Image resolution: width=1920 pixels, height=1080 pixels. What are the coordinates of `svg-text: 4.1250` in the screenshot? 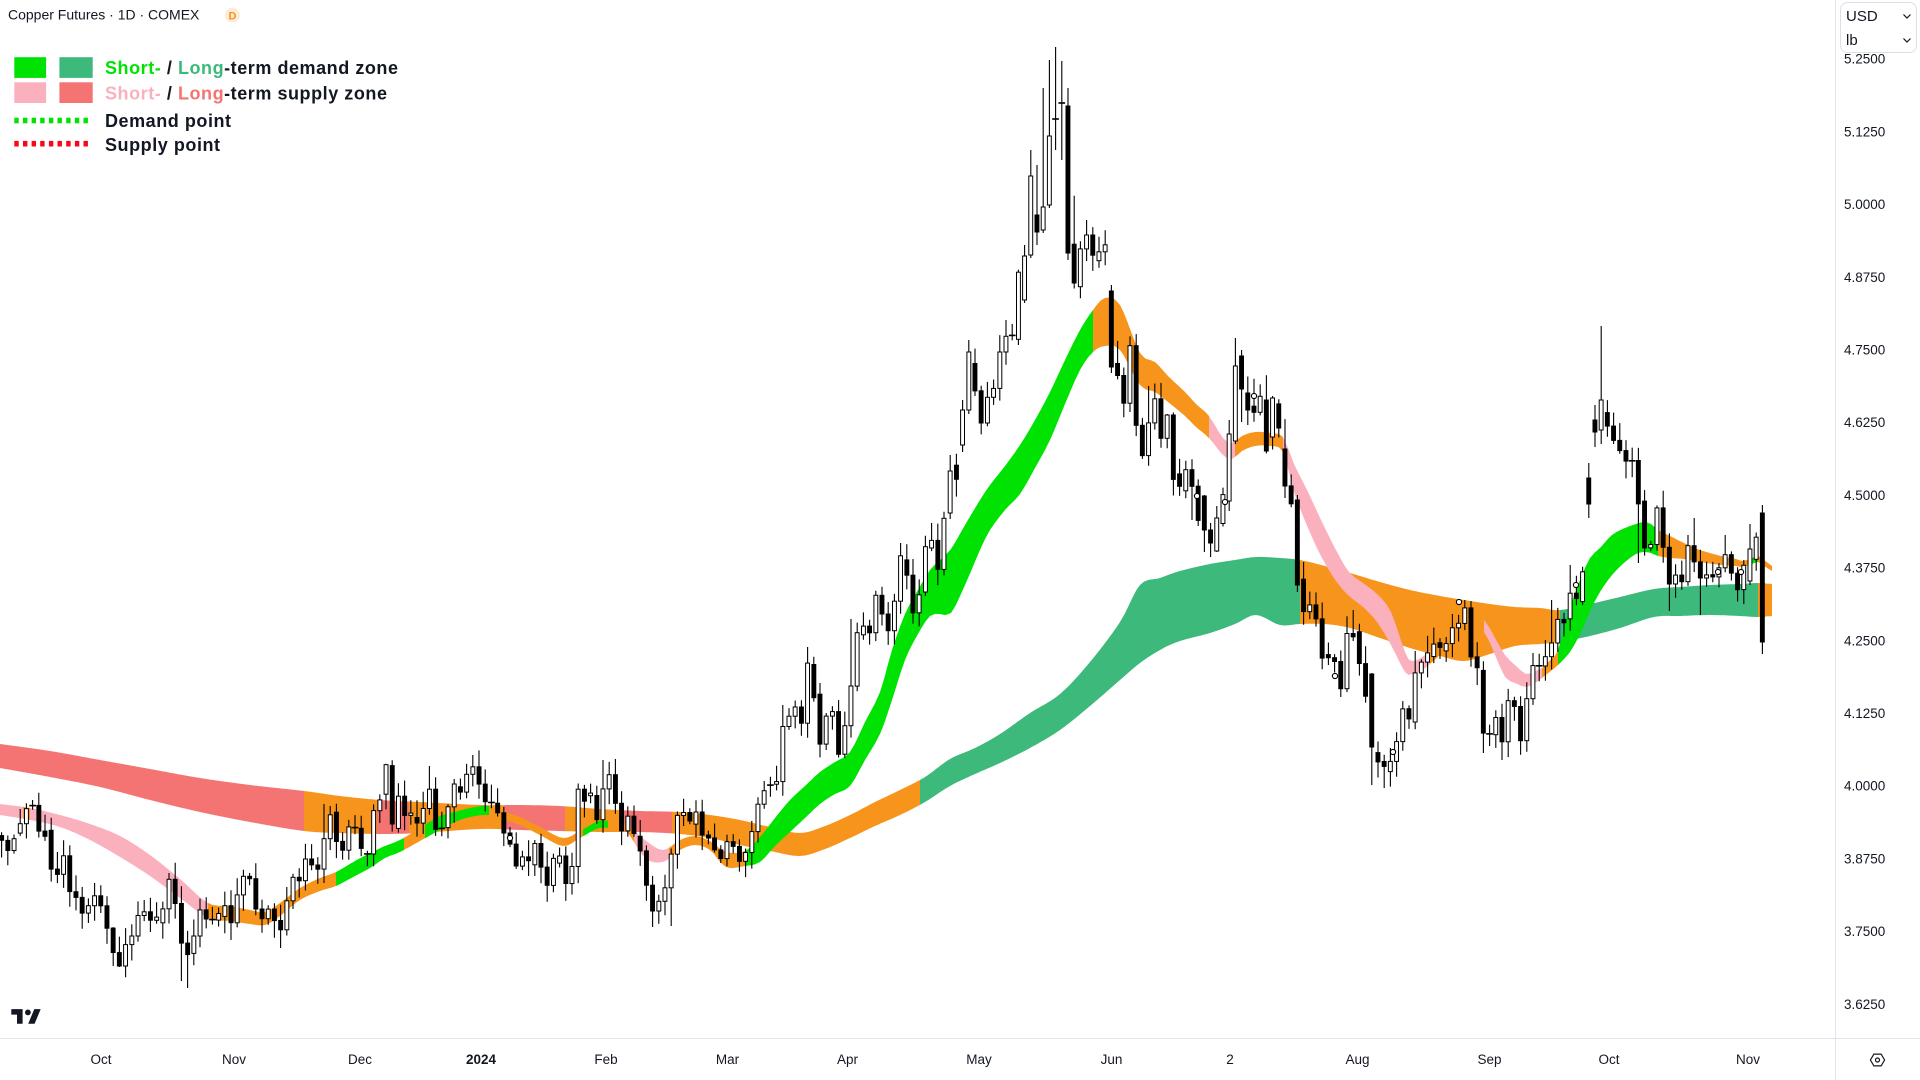 It's located at (1864, 713).